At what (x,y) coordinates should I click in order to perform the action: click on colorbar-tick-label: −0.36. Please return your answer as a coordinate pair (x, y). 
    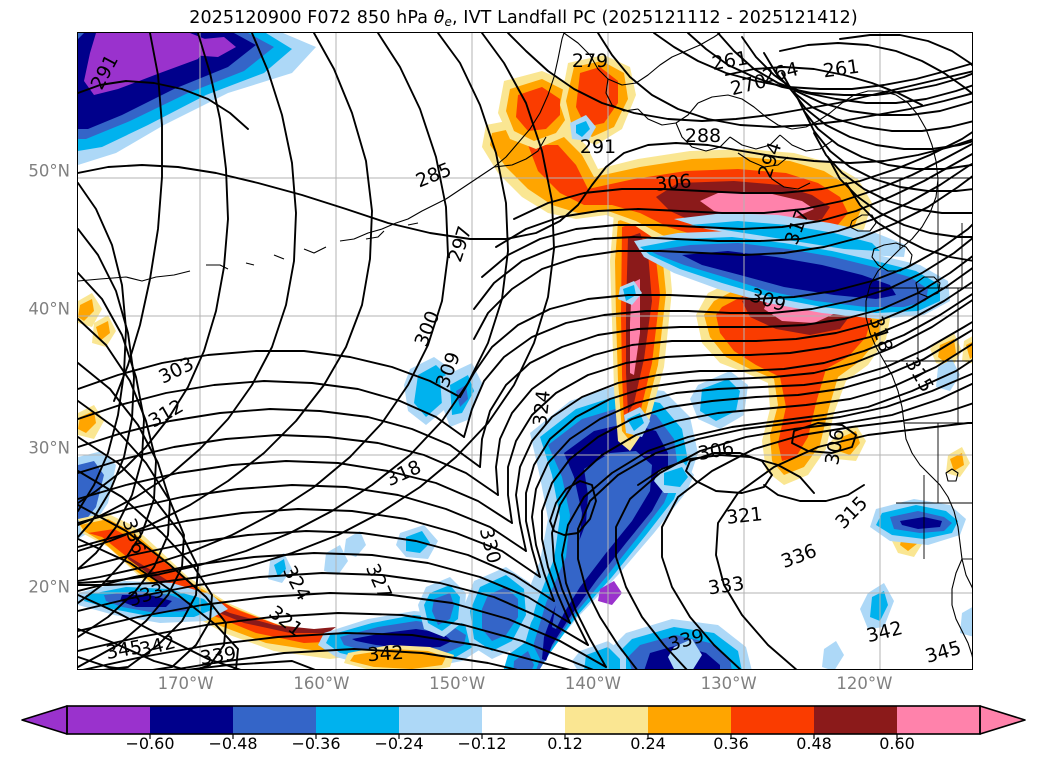
    Looking at the image, I should click on (316, 743).